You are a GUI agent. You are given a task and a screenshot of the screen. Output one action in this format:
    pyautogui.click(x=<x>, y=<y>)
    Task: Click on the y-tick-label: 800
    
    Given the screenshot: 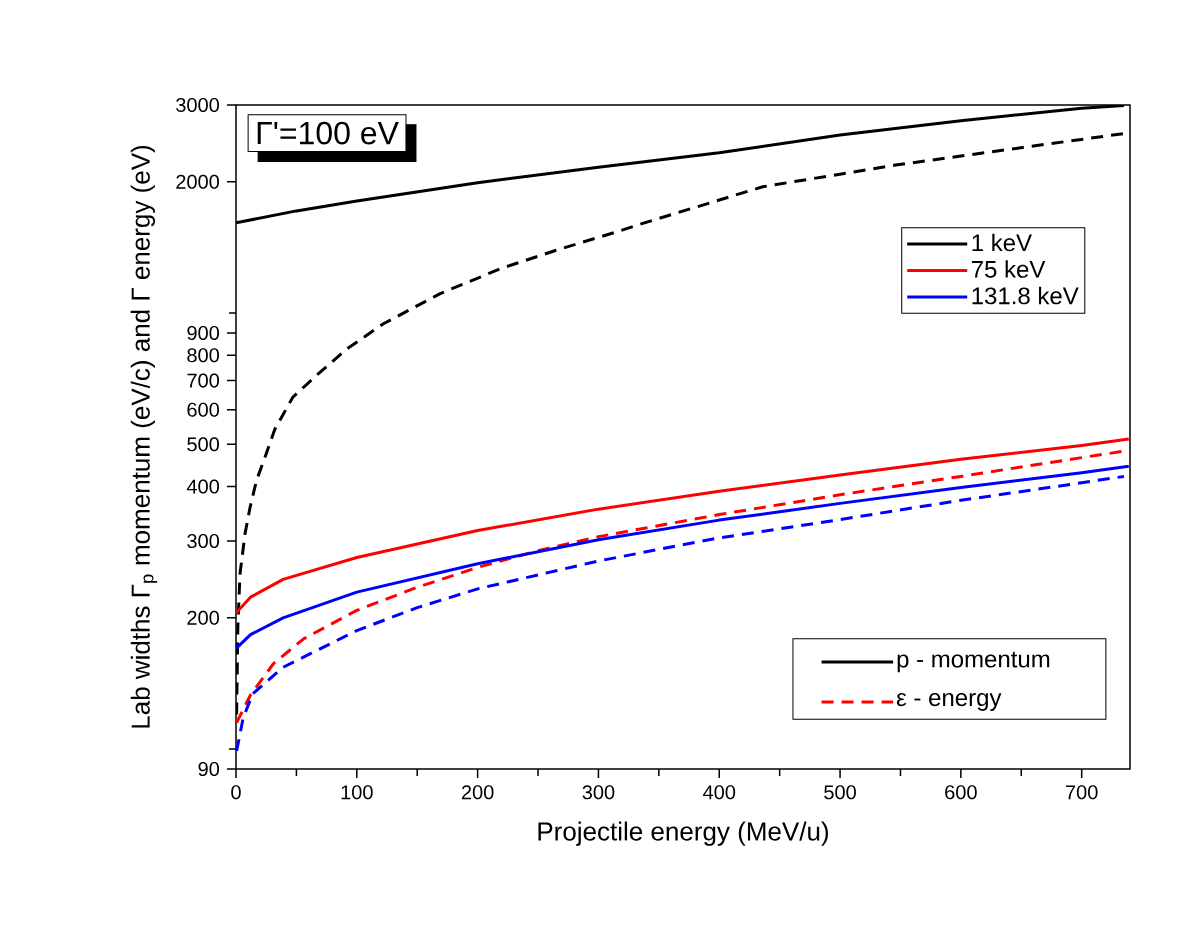 What is the action you would take?
    pyautogui.click(x=203, y=355)
    